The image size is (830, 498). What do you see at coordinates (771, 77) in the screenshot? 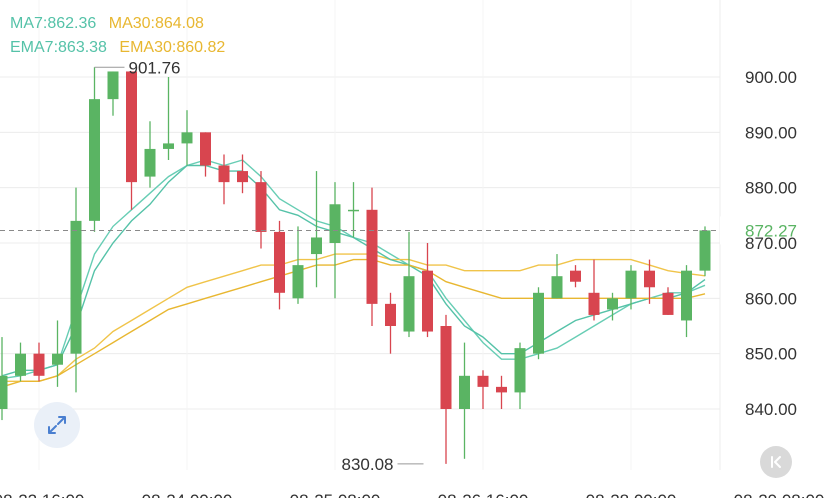
I see `y-tick-label: 900.00` at bounding box center [771, 77].